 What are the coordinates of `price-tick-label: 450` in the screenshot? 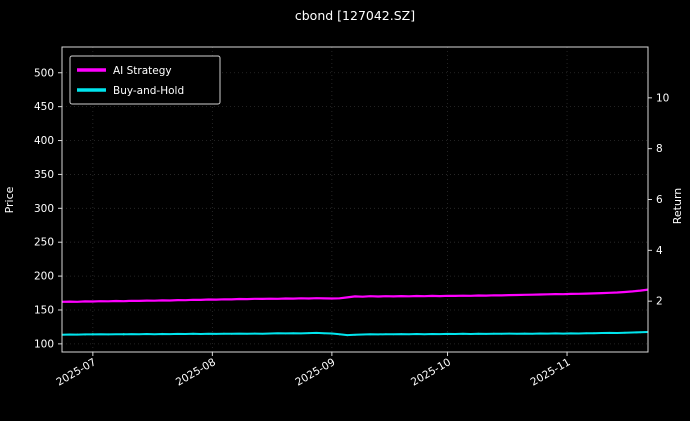 It's located at (44, 107).